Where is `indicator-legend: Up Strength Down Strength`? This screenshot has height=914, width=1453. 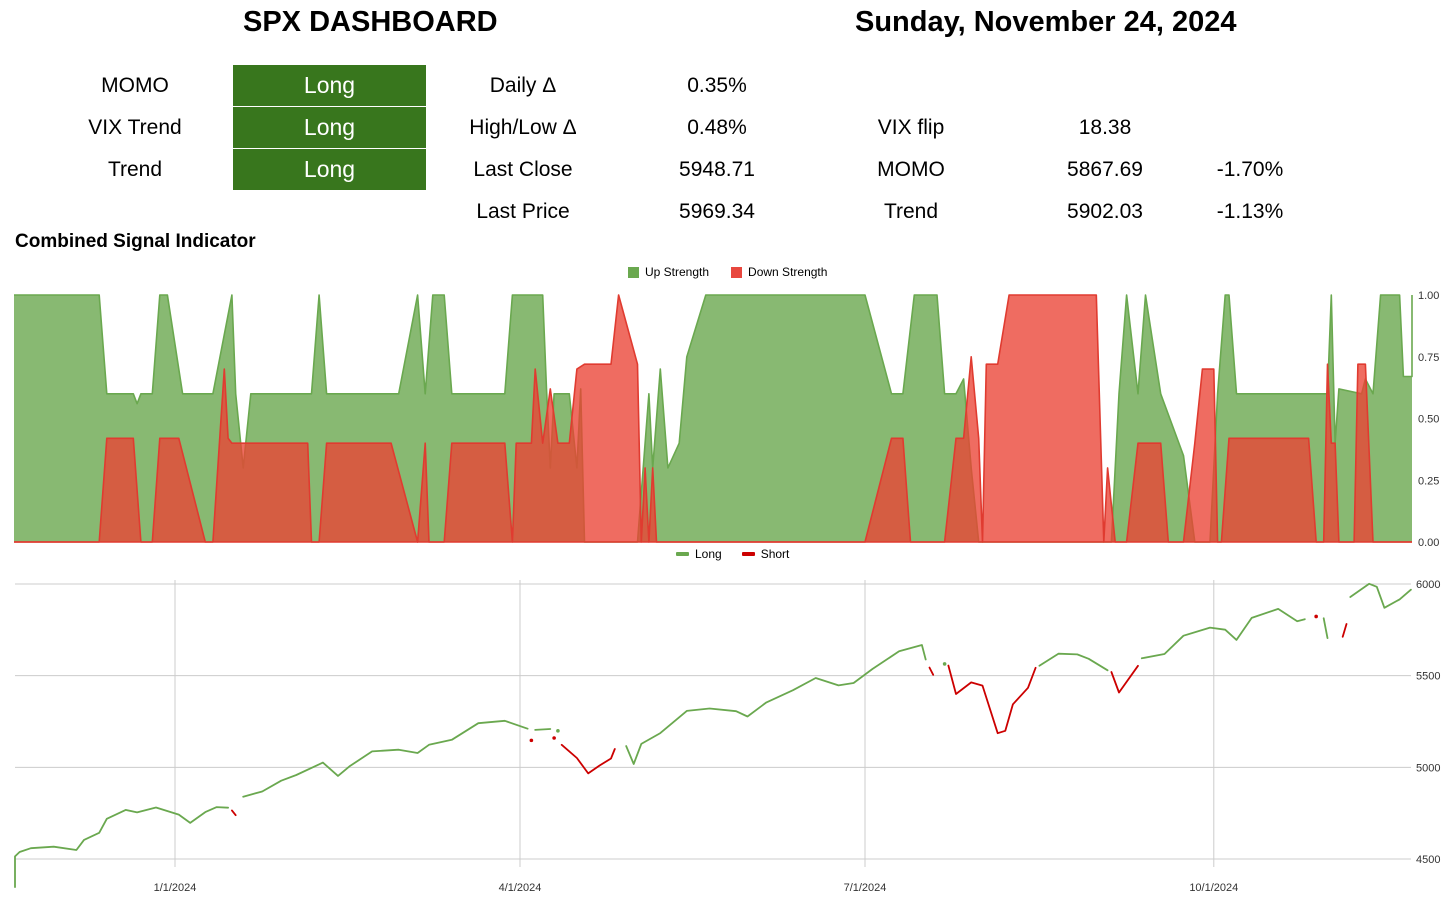 indicator-legend: Up Strength Down Strength is located at coordinates (727, 272).